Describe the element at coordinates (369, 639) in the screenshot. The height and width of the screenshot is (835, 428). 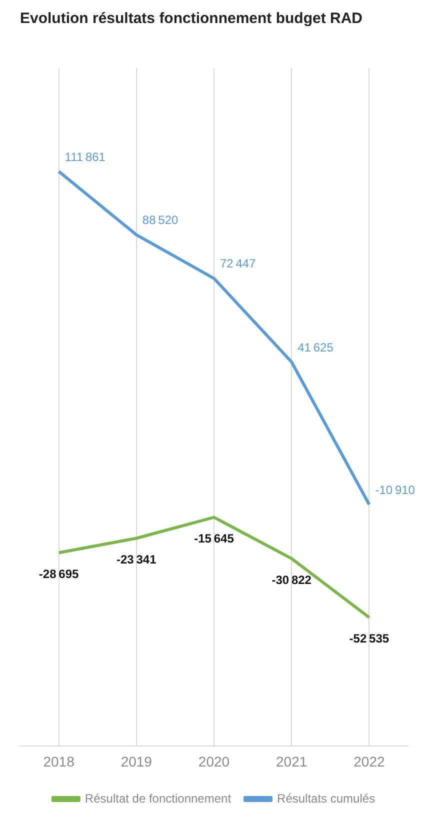
I see `data-label: -52 535` at that location.